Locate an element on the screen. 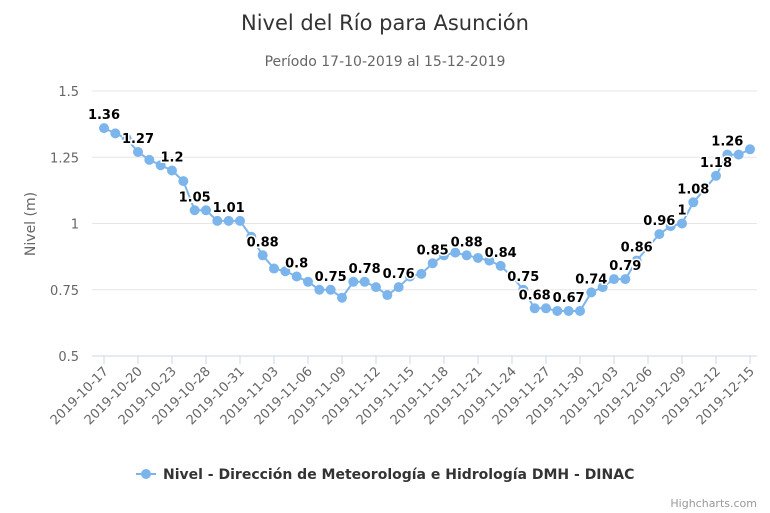  data-label: 1.01 is located at coordinates (229, 208).